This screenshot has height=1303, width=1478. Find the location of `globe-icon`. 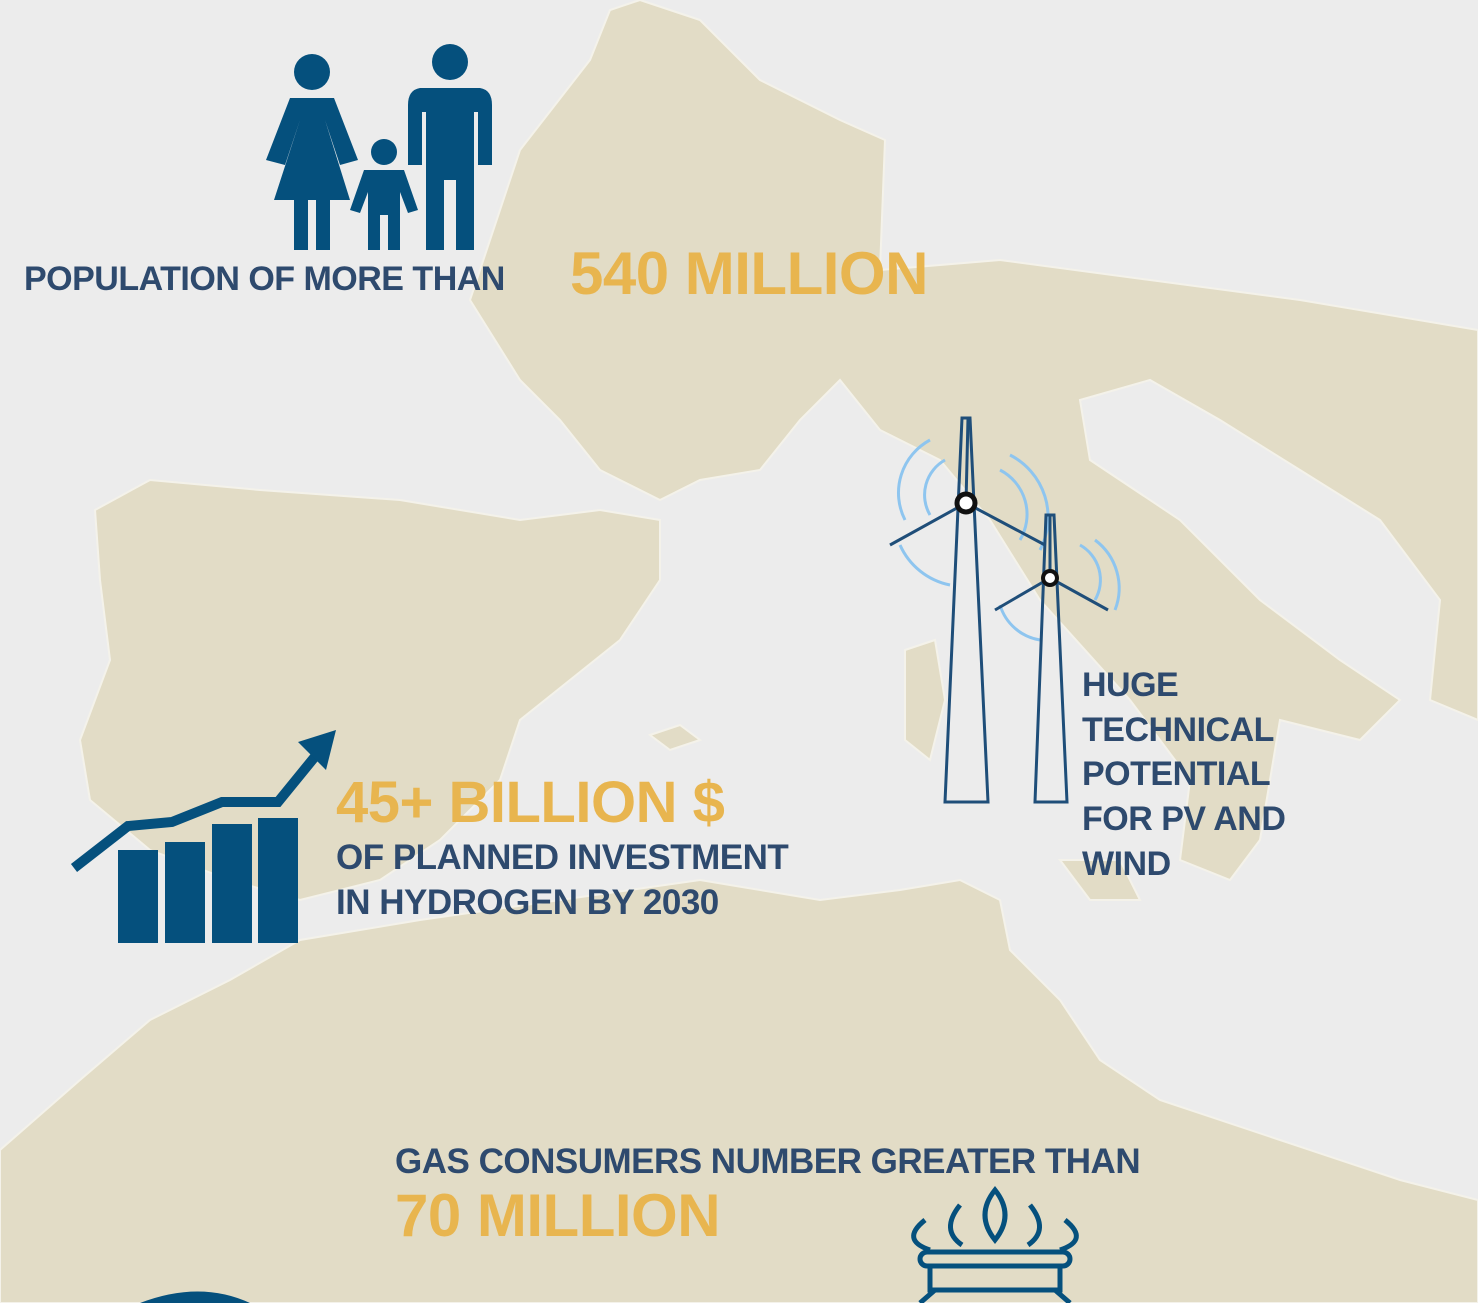

globe-icon is located at coordinates (195, 1297).